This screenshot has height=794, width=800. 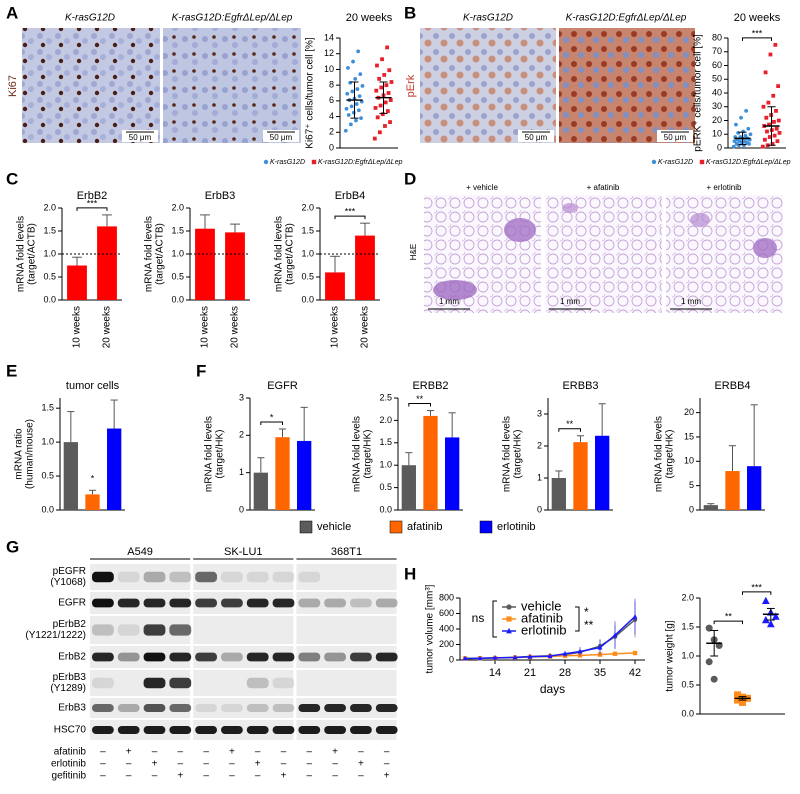 What do you see at coordinates (72, 708) in the screenshot?
I see `protein-label: ErbB3` at bounding box center [72, 708].